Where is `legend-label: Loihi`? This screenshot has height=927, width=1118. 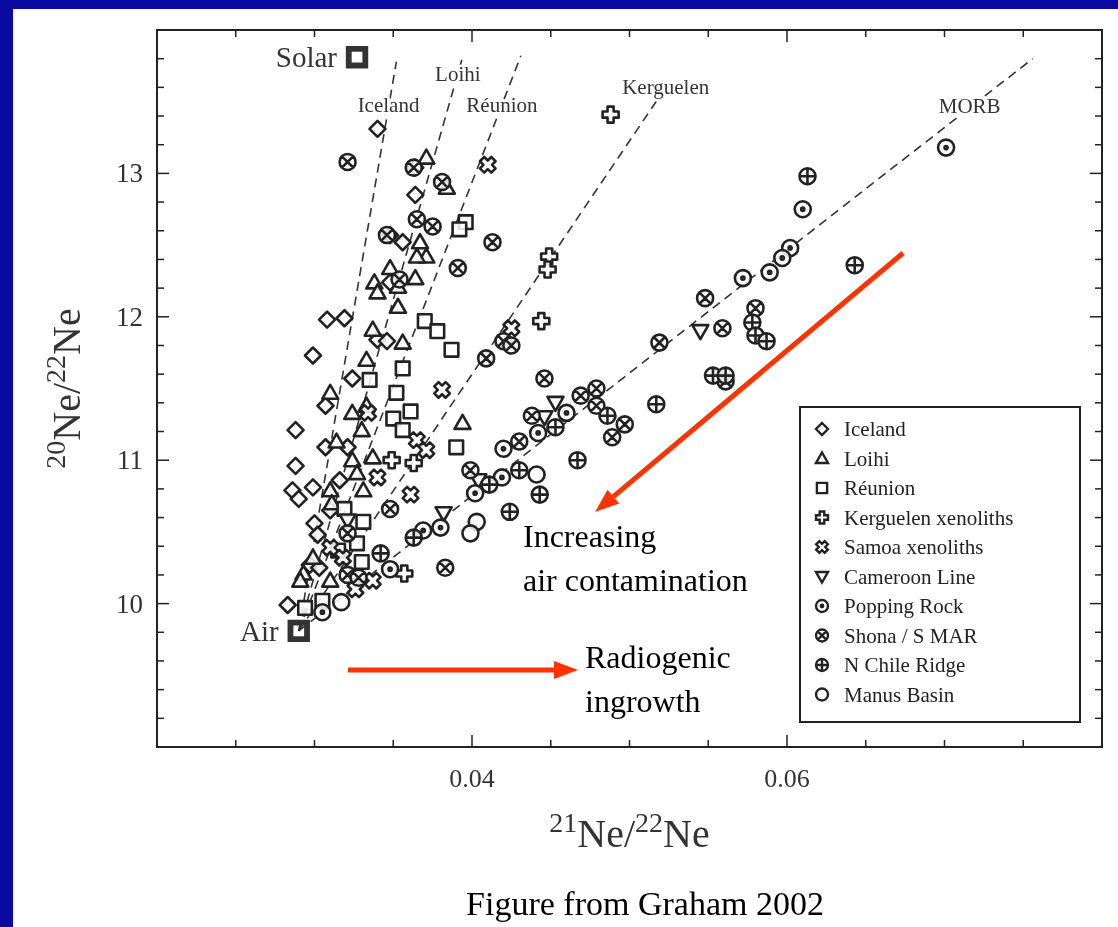 legend-label: Loihi is located at coordinates (867, 458).